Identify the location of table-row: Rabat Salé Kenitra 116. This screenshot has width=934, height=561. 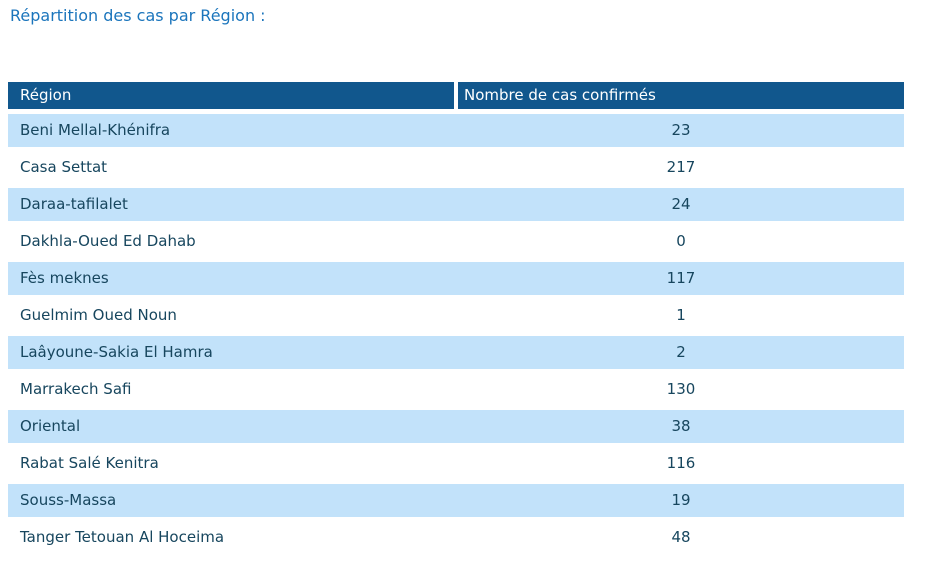
(456, 463).